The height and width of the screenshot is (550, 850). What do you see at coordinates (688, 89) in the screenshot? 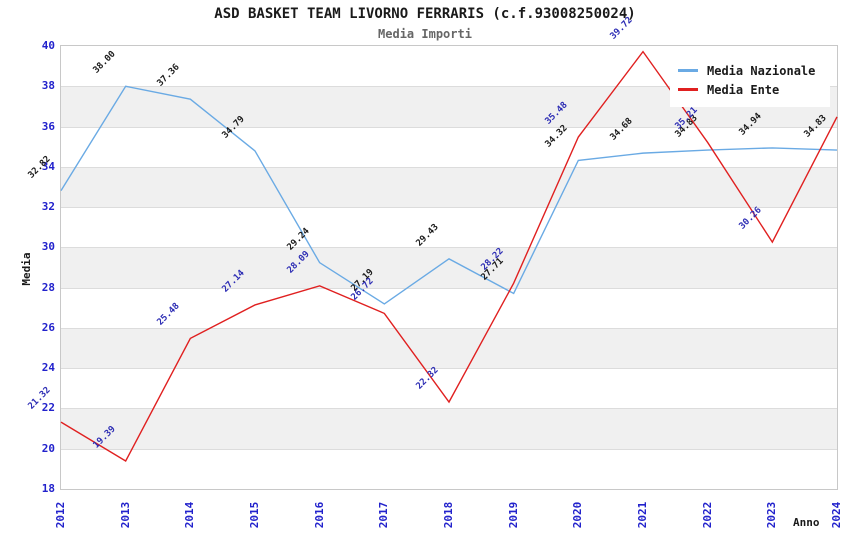
I see `legend-line-marker-ente` at bounding box center [688, 89].